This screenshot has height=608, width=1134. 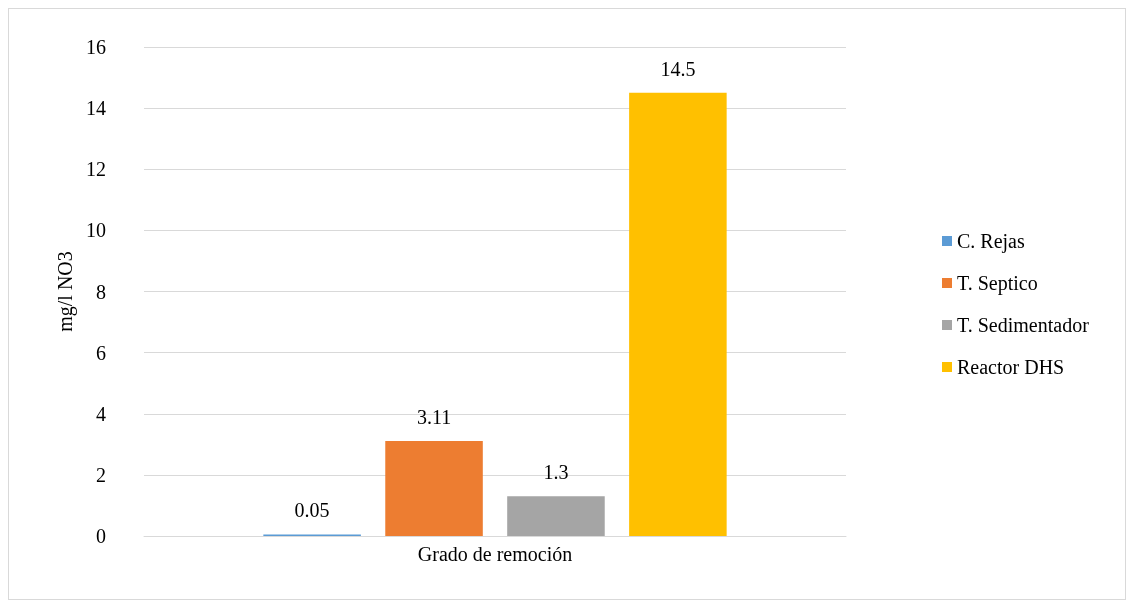 I want to click on y-tick-label: 10, so click(x=96, y=230).